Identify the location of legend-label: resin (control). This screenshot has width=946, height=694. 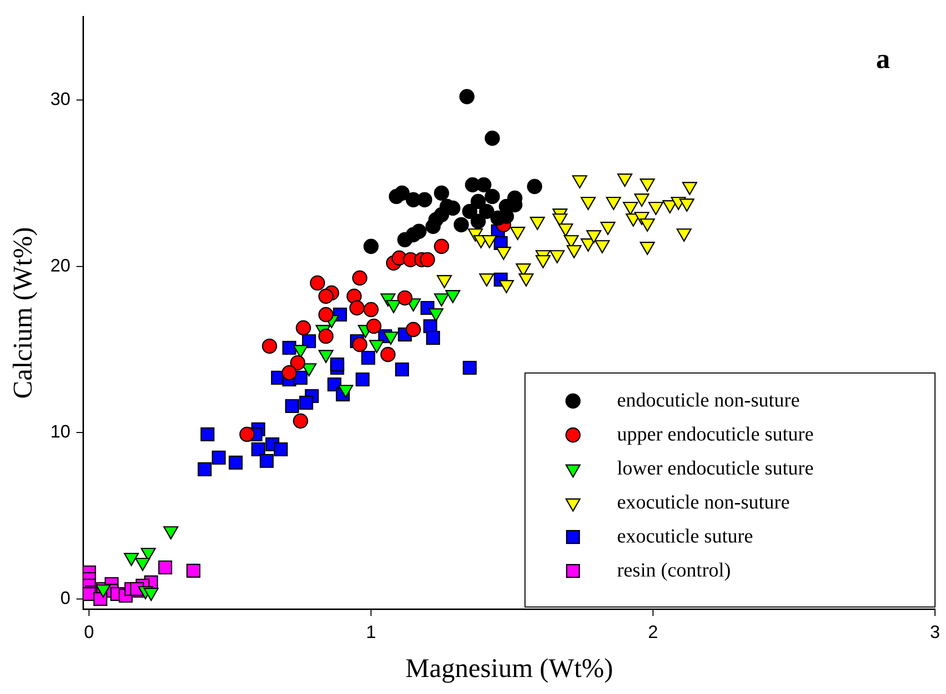
(673, 570).